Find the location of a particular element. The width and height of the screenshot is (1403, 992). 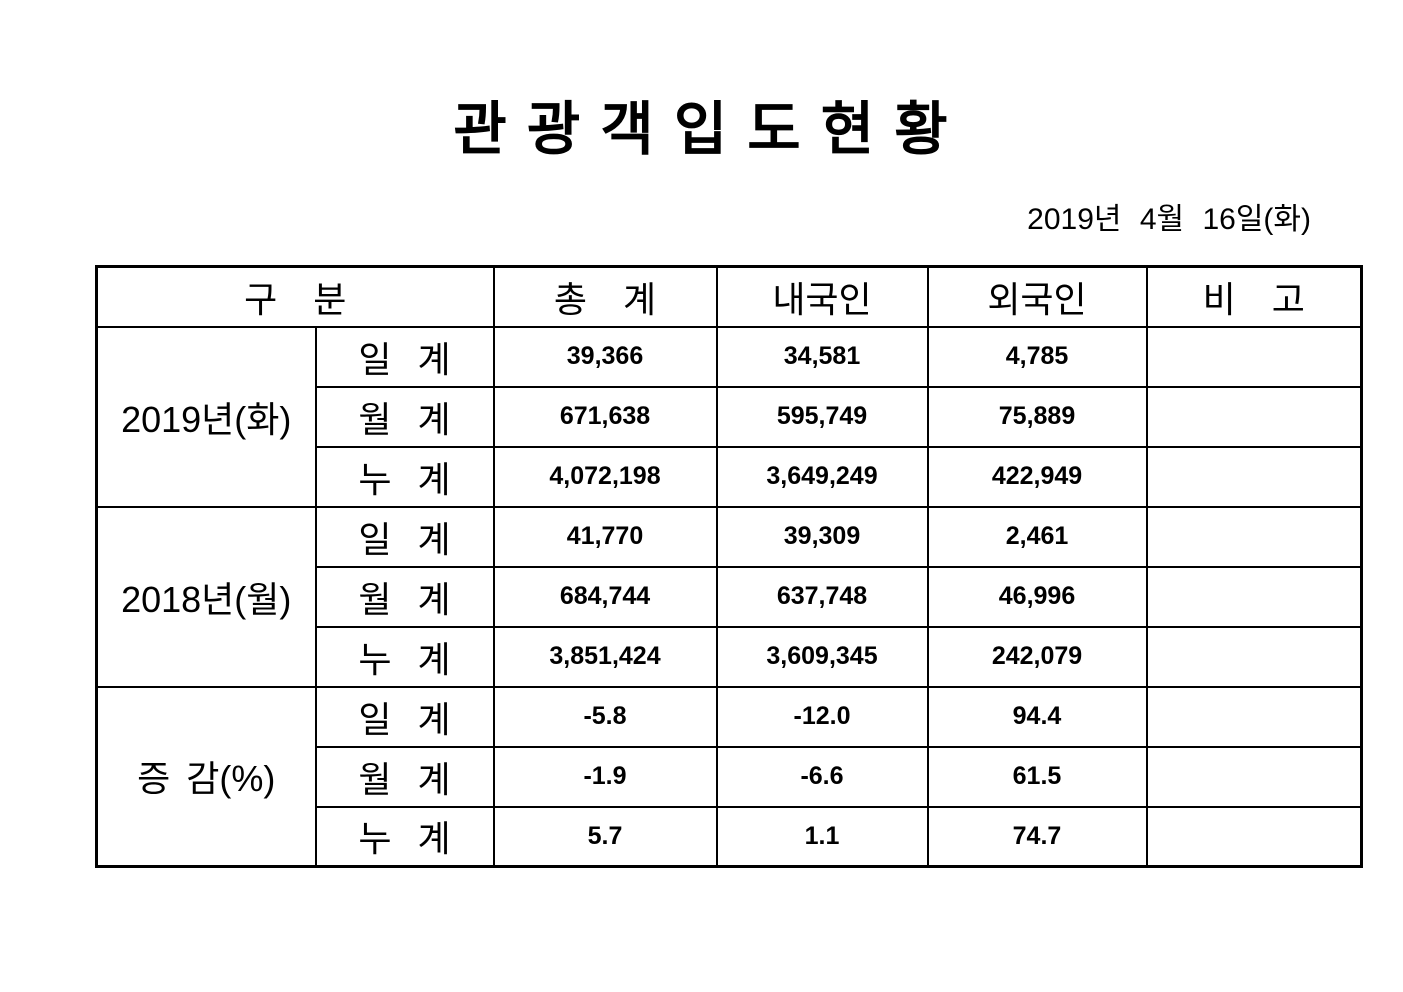

foreign-value: 75,889 is located at coordinates (1037, 416).